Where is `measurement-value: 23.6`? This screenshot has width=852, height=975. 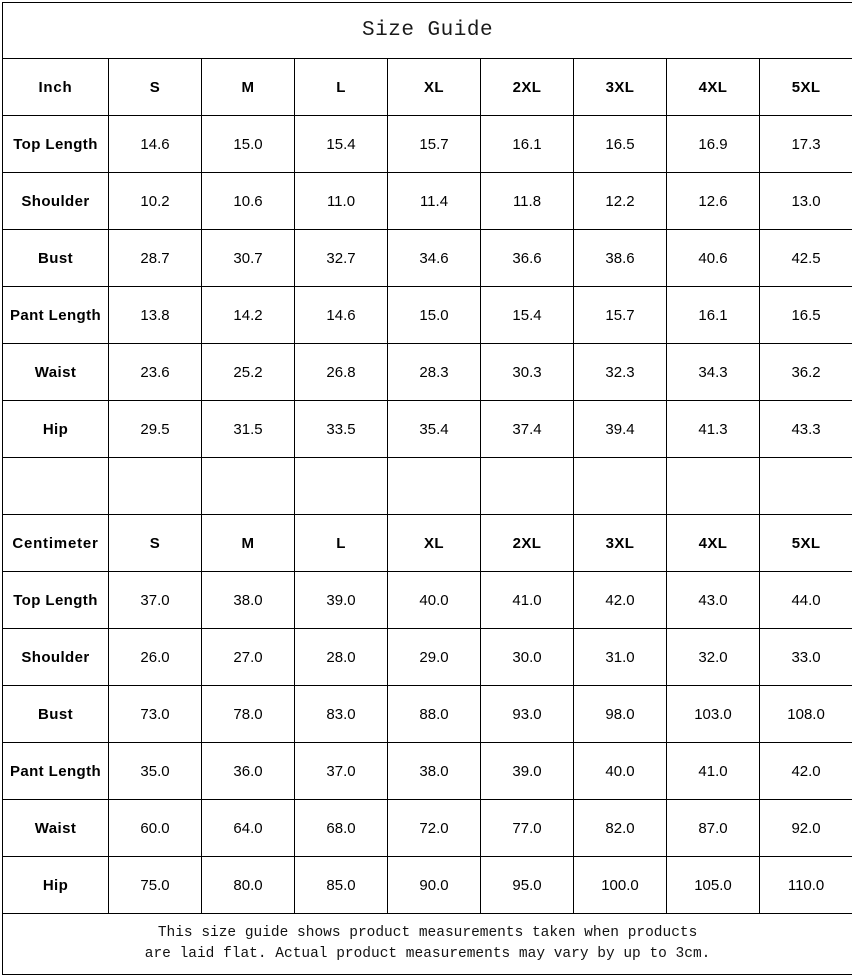
measurement-value: 23.6 is located at coordinates (155, 372).